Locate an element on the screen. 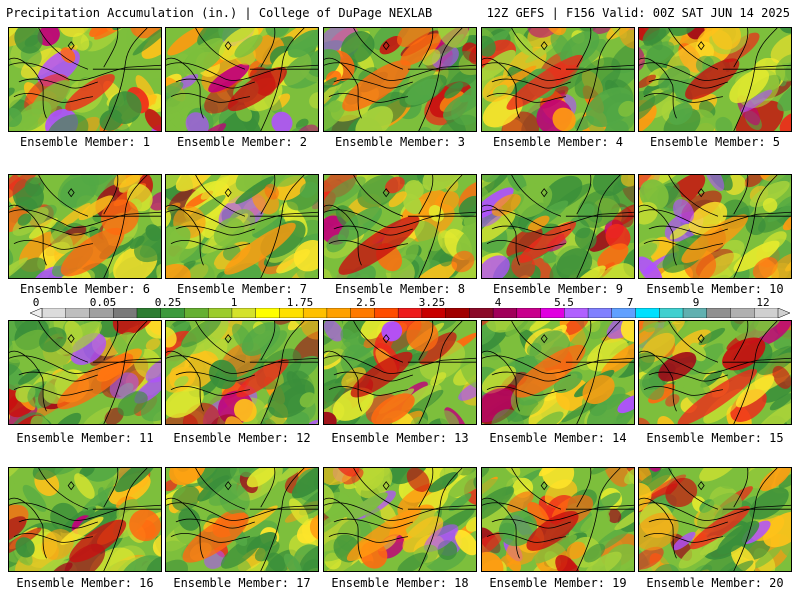 Image resolution: width=800 pixels, height=600 pixels. ensemble-member-label: Ensemble Member: 8 is located at coordinates (400, 289).